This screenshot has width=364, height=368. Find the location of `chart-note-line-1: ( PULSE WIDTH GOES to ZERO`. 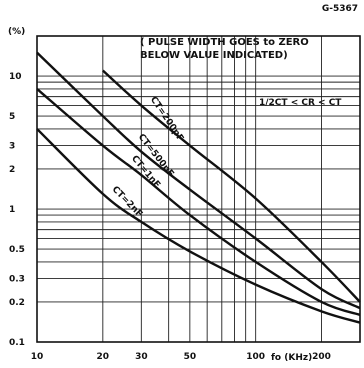

chart-note-line-1: ( PULSE WIDTH GOES to ZERO is located at coordinates (224, 42).